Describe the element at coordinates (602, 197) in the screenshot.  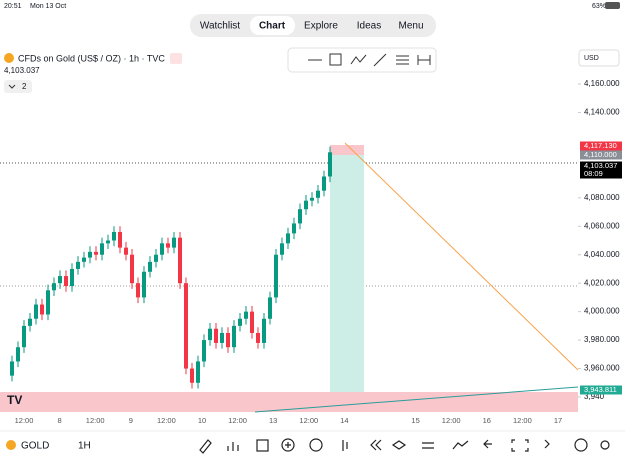
I see `y-tick-label: 4,080.000` at that location.